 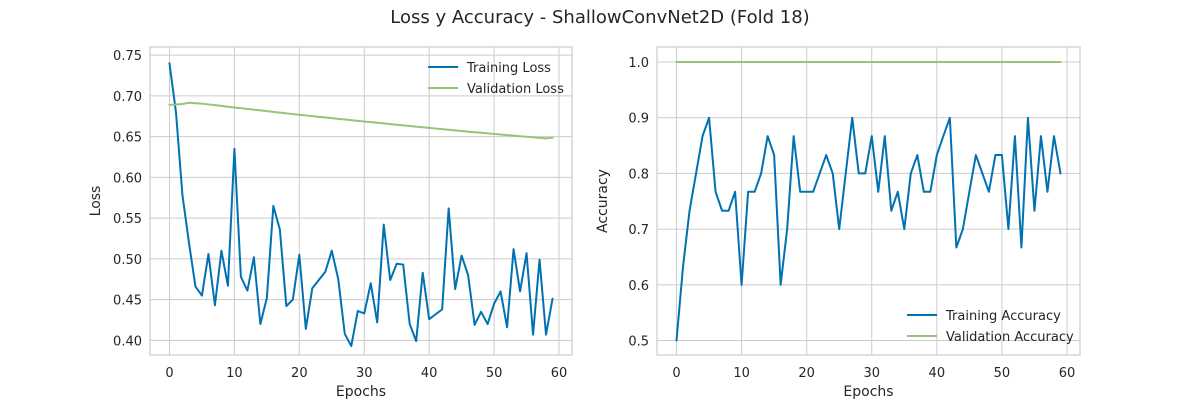 What do you see at coordinates (127, 138) in the screenshot?
I see `chart-1-y-tick-label: 0.65` at bounding box center [127, 138].